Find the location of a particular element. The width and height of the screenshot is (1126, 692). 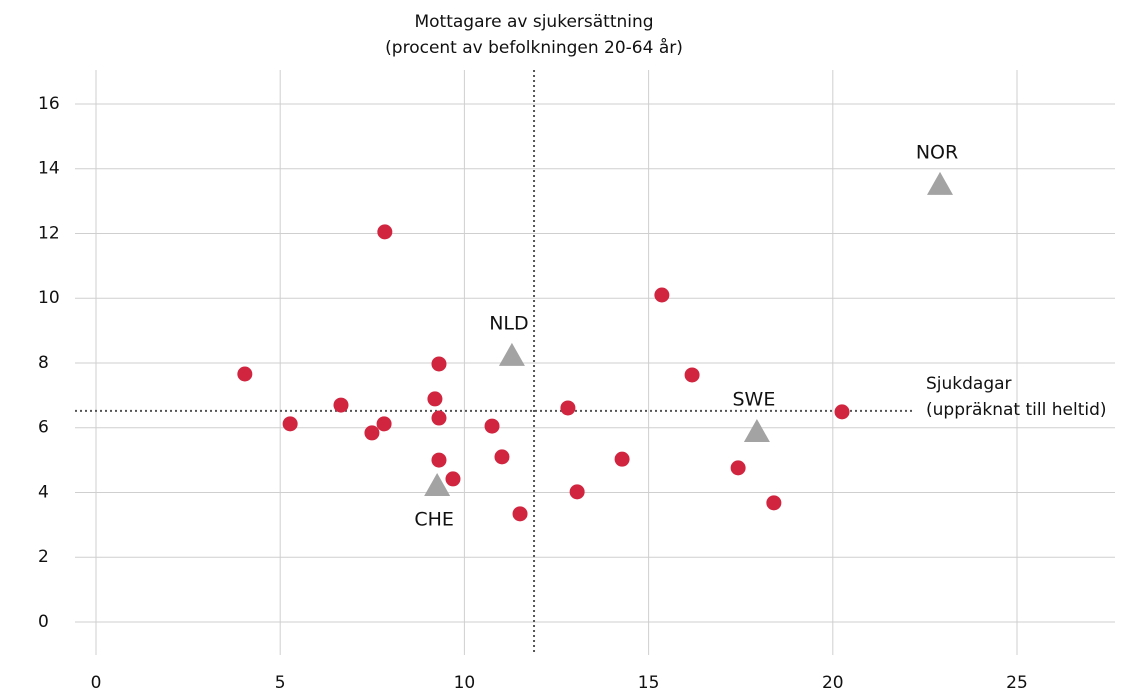

reference-label: (uppräknat till heltid) is located at coordinates (1016, 410).